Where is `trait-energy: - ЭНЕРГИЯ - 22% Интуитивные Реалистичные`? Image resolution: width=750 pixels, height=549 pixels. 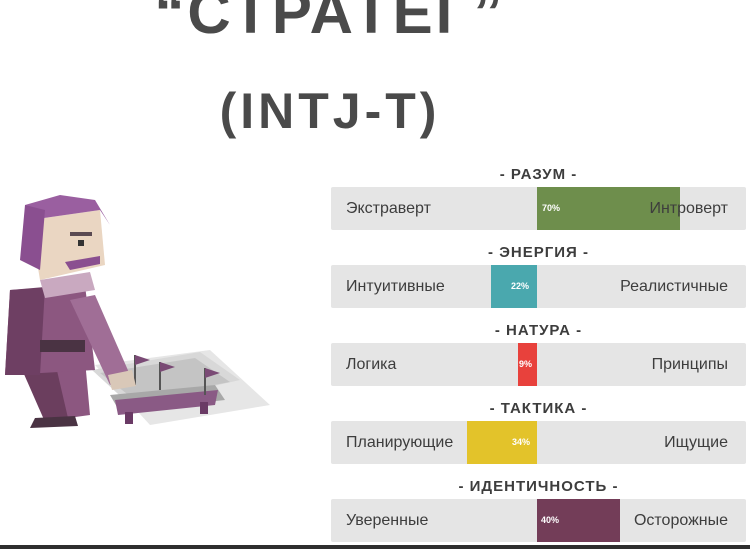 trait-energy: - ЭНЕРГИЯ - 22% Интуитивные Реалистичные is located at coordinates (538, 276).